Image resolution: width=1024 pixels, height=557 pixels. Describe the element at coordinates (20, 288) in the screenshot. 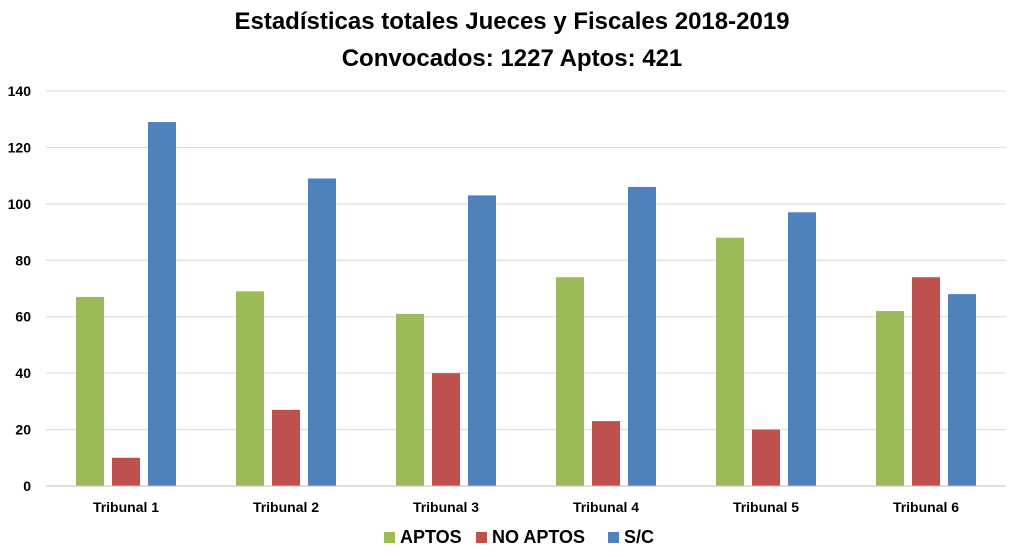

I see `y-axis: 0 20 40 60 80 100 120 140` at that location.